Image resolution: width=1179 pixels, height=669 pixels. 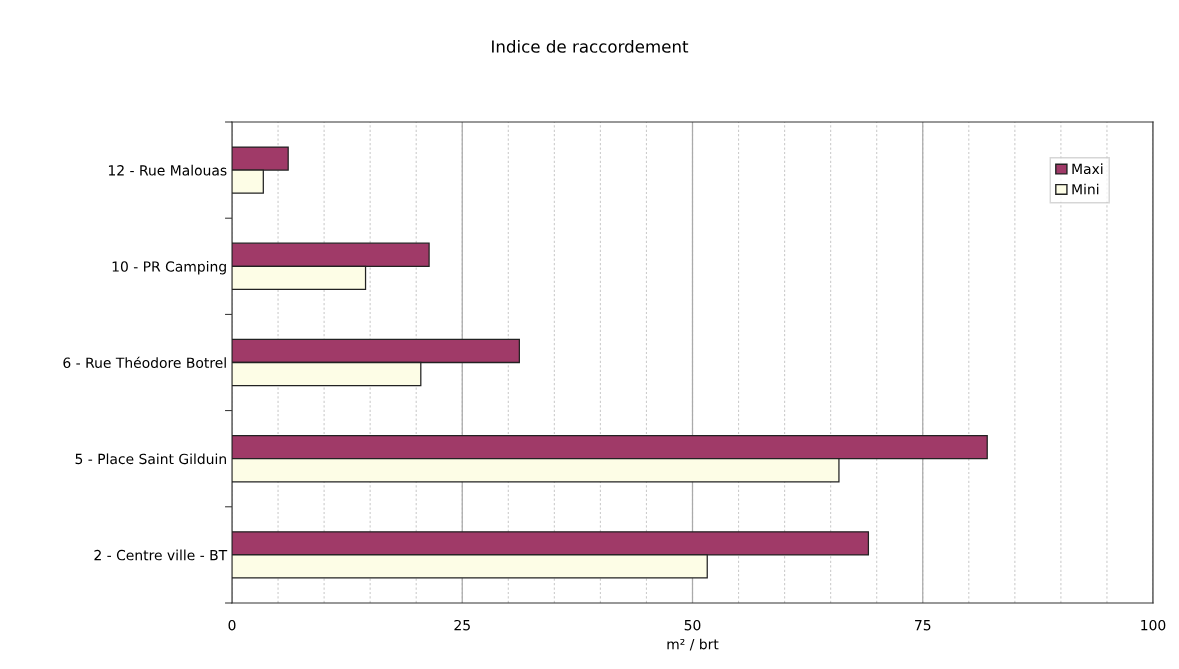 I want to click on y-tick-label: 10 - PR Camping, so click(x=169, y=268).